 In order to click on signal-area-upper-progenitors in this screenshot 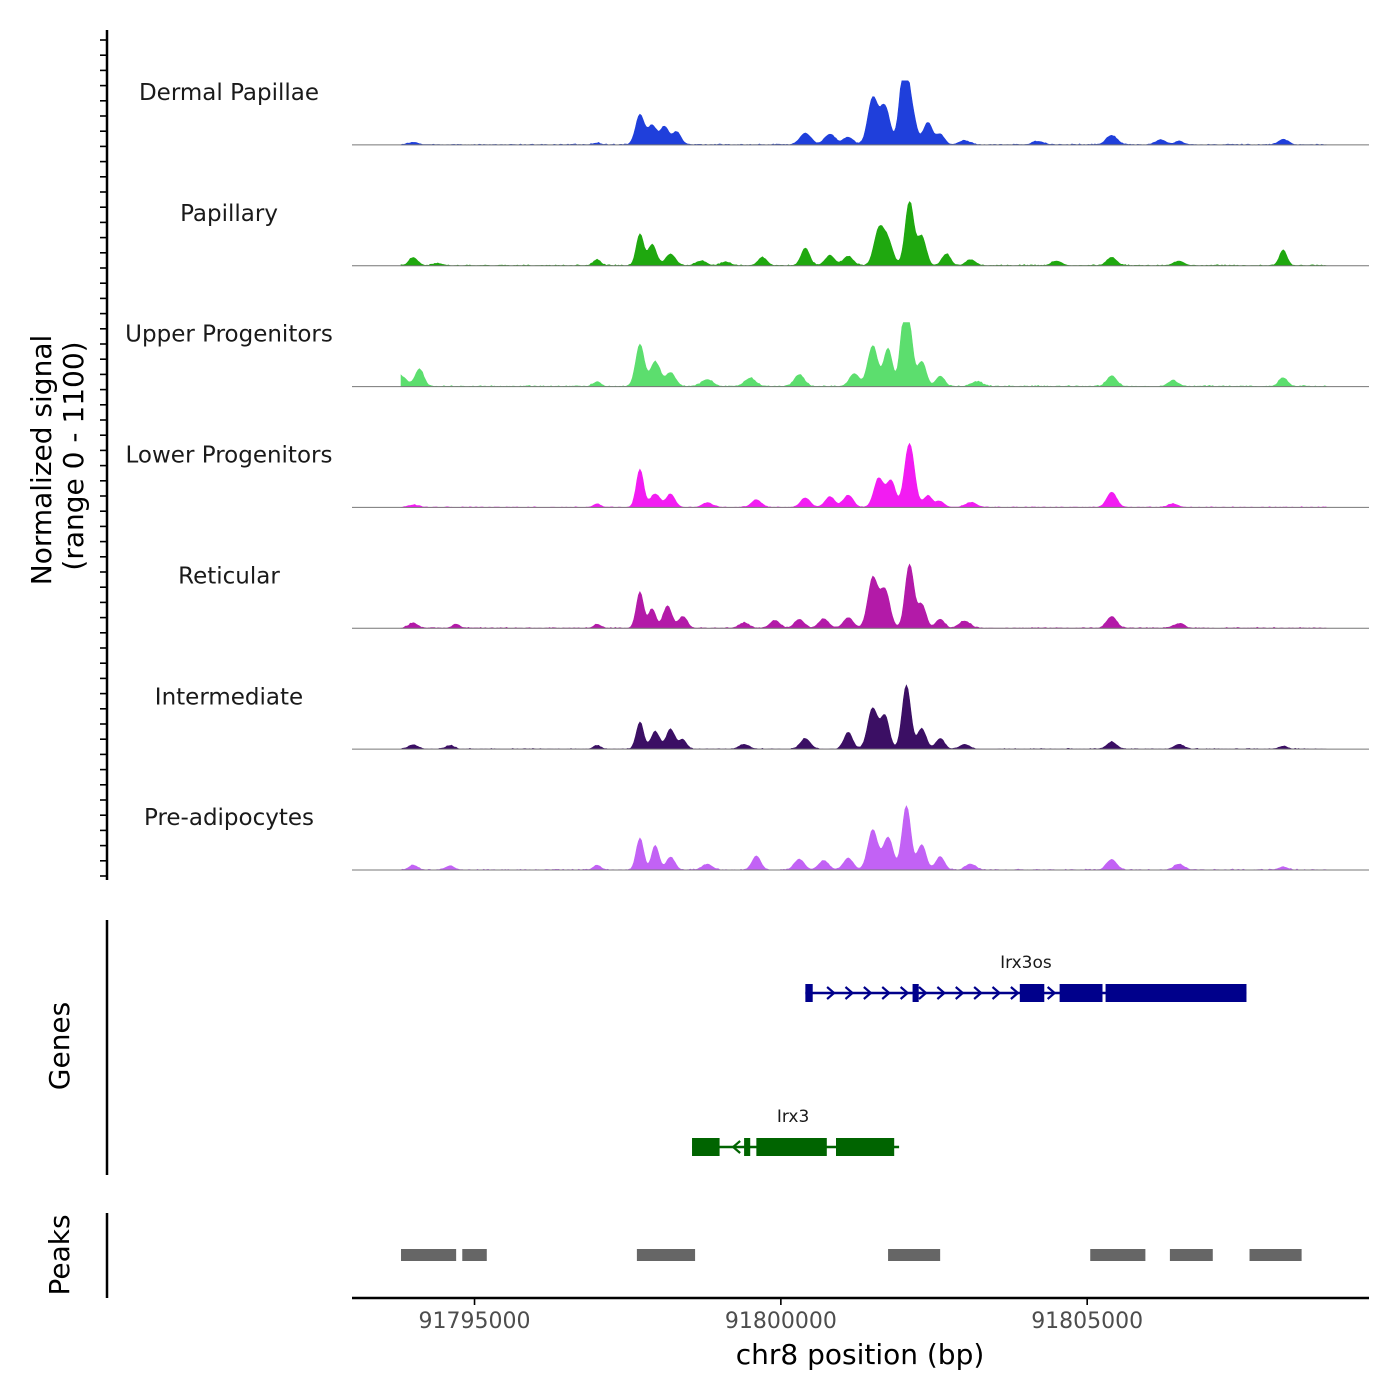, I will do `click(863, 354)`.